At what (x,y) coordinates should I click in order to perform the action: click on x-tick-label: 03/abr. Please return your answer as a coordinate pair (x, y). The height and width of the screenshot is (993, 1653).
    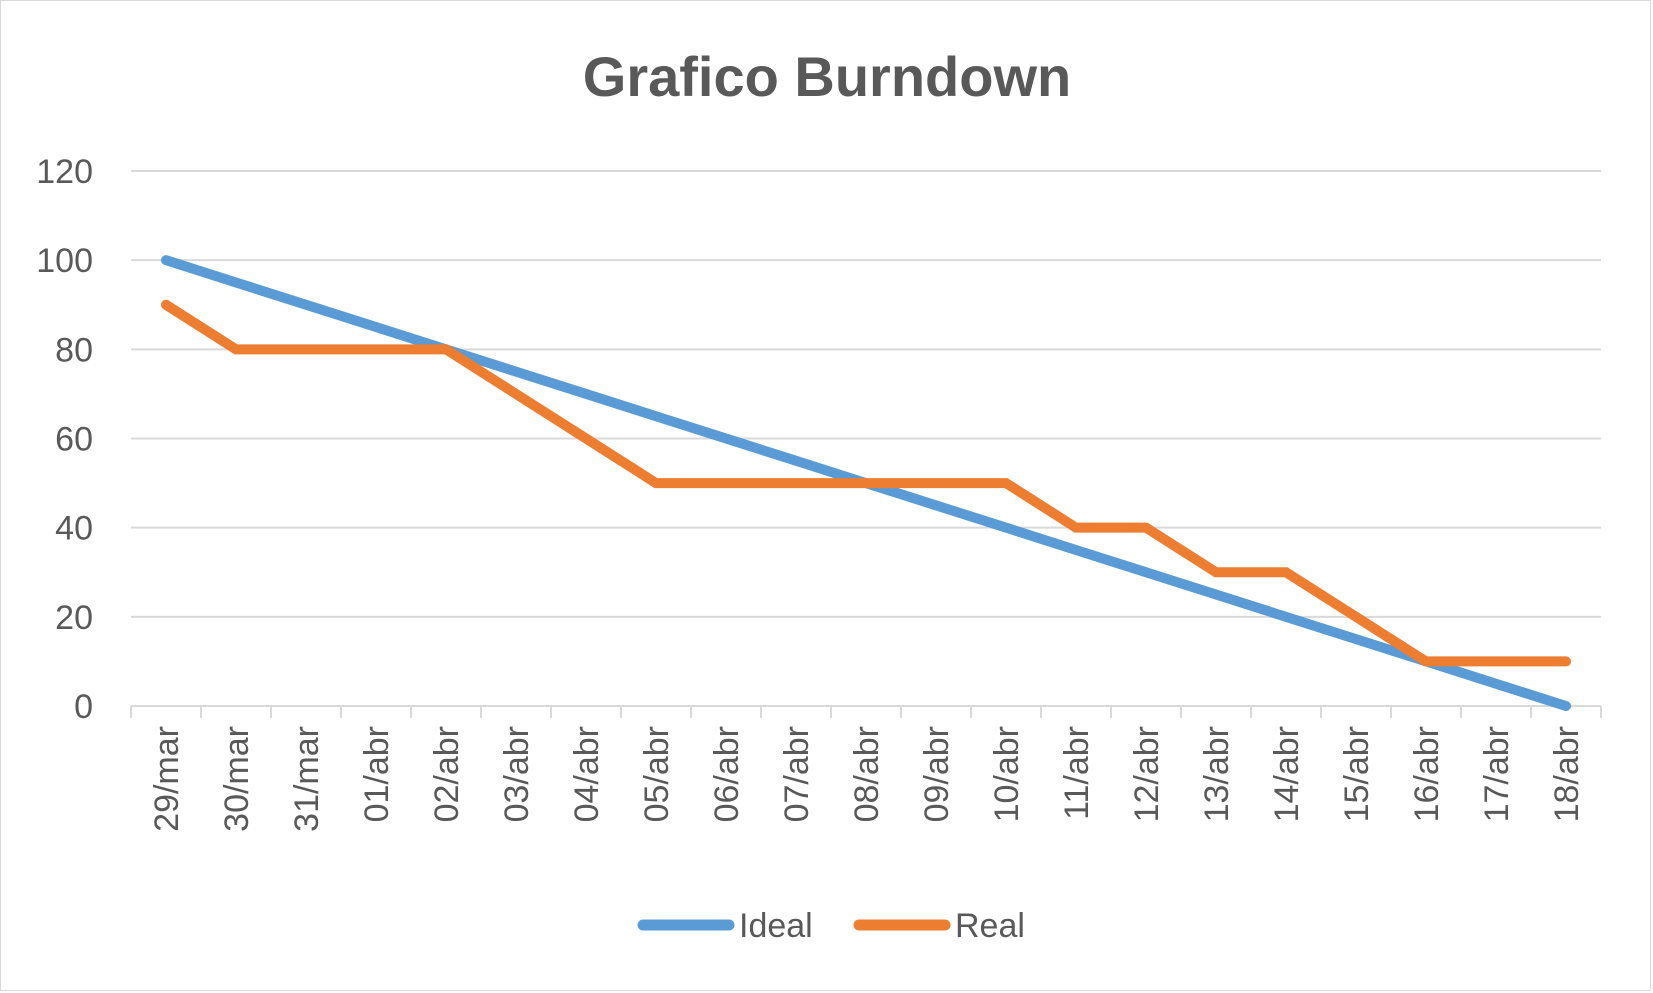
    Looking at the image, I should click on (517, 774).